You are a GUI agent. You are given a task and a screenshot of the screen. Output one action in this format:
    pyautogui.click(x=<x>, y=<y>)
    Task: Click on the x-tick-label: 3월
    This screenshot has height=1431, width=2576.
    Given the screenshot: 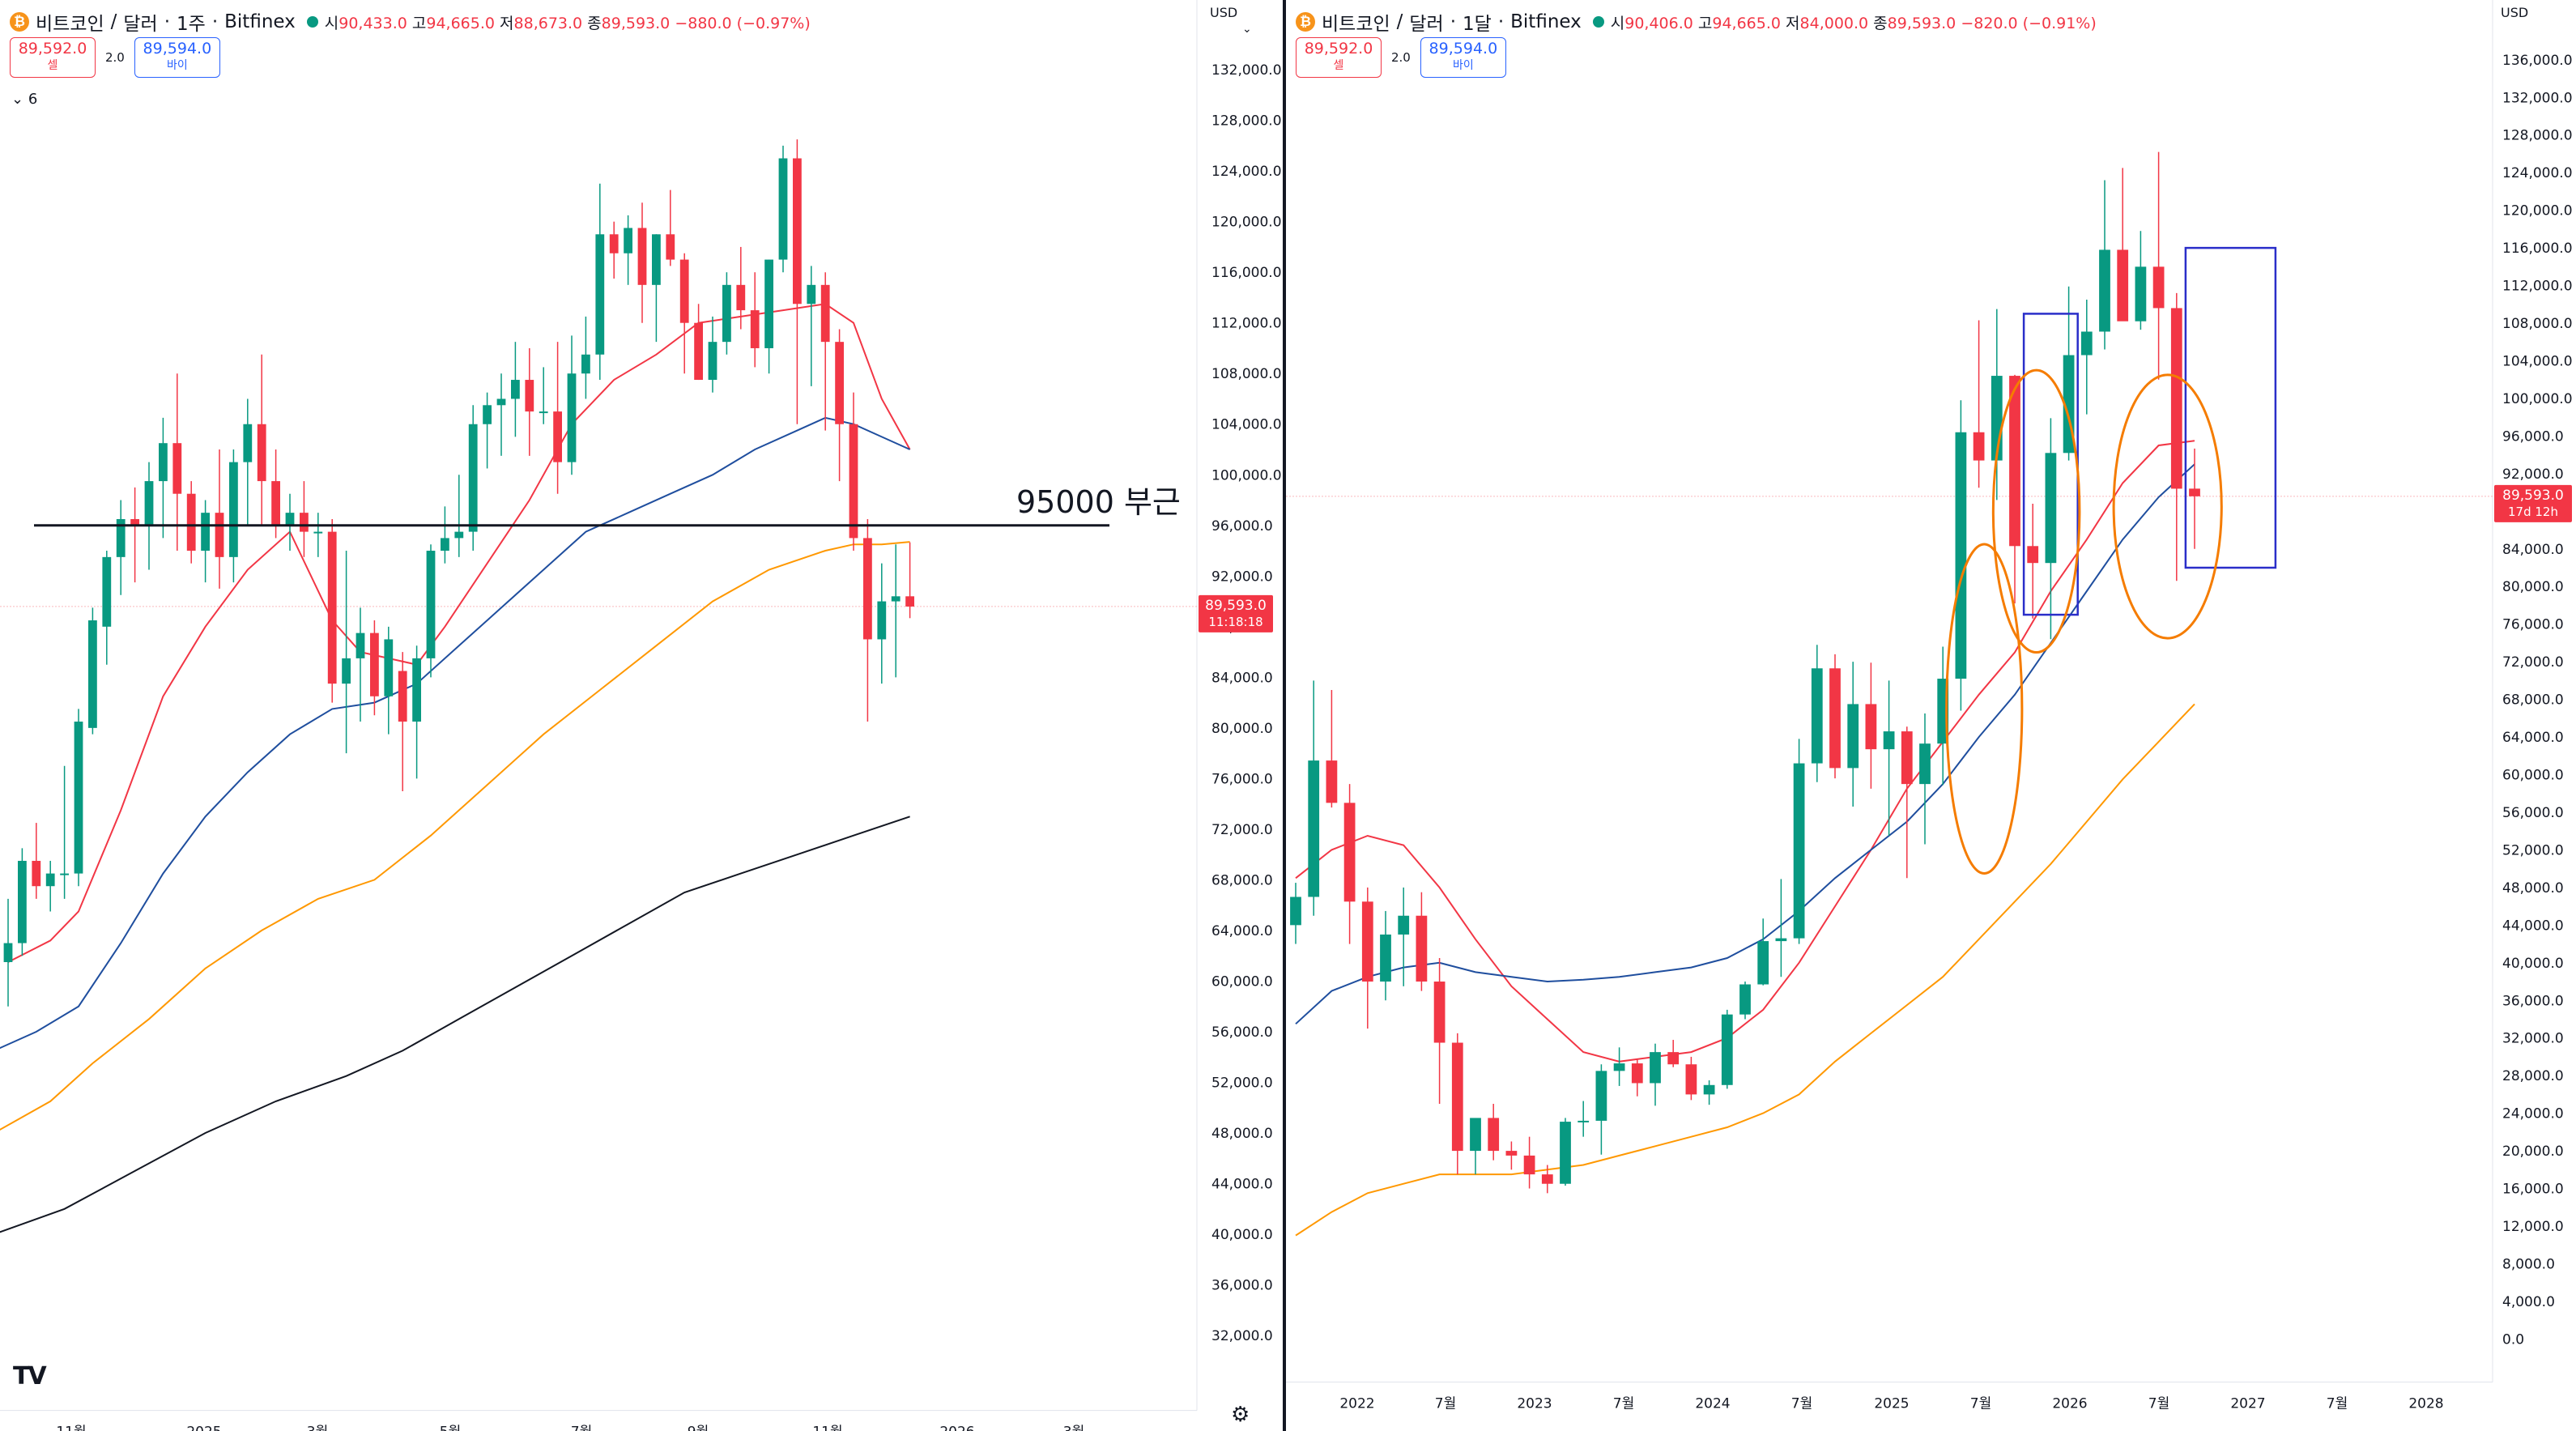 What is the action you would take?
    pyautogui.click(x=1073, y=1428)
    